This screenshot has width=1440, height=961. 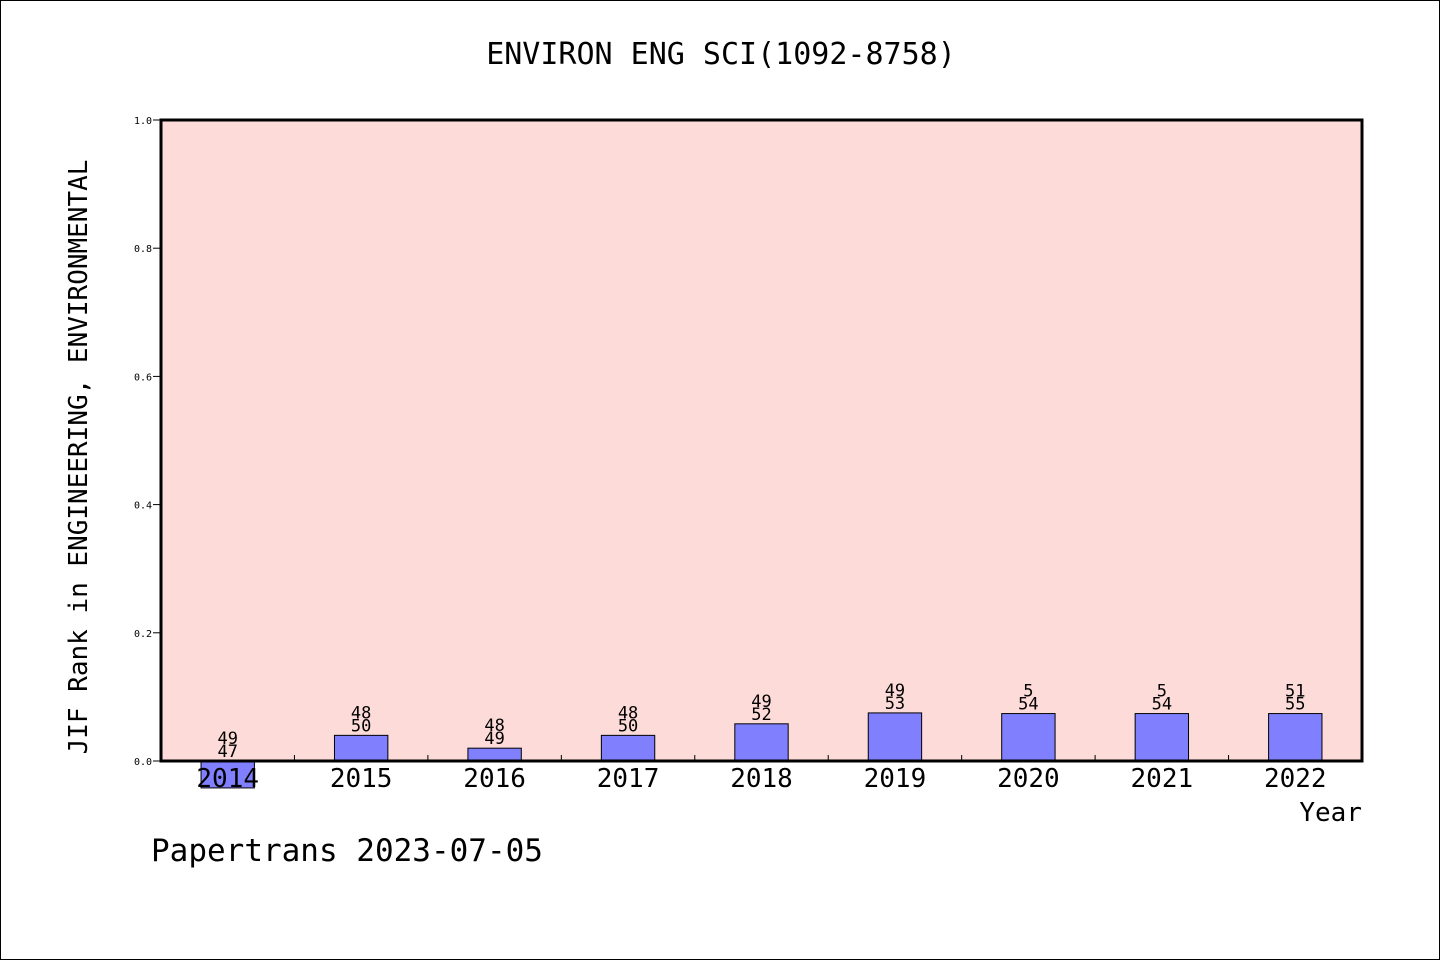 I want to click on bar-2016, so click(x=494, y=754).